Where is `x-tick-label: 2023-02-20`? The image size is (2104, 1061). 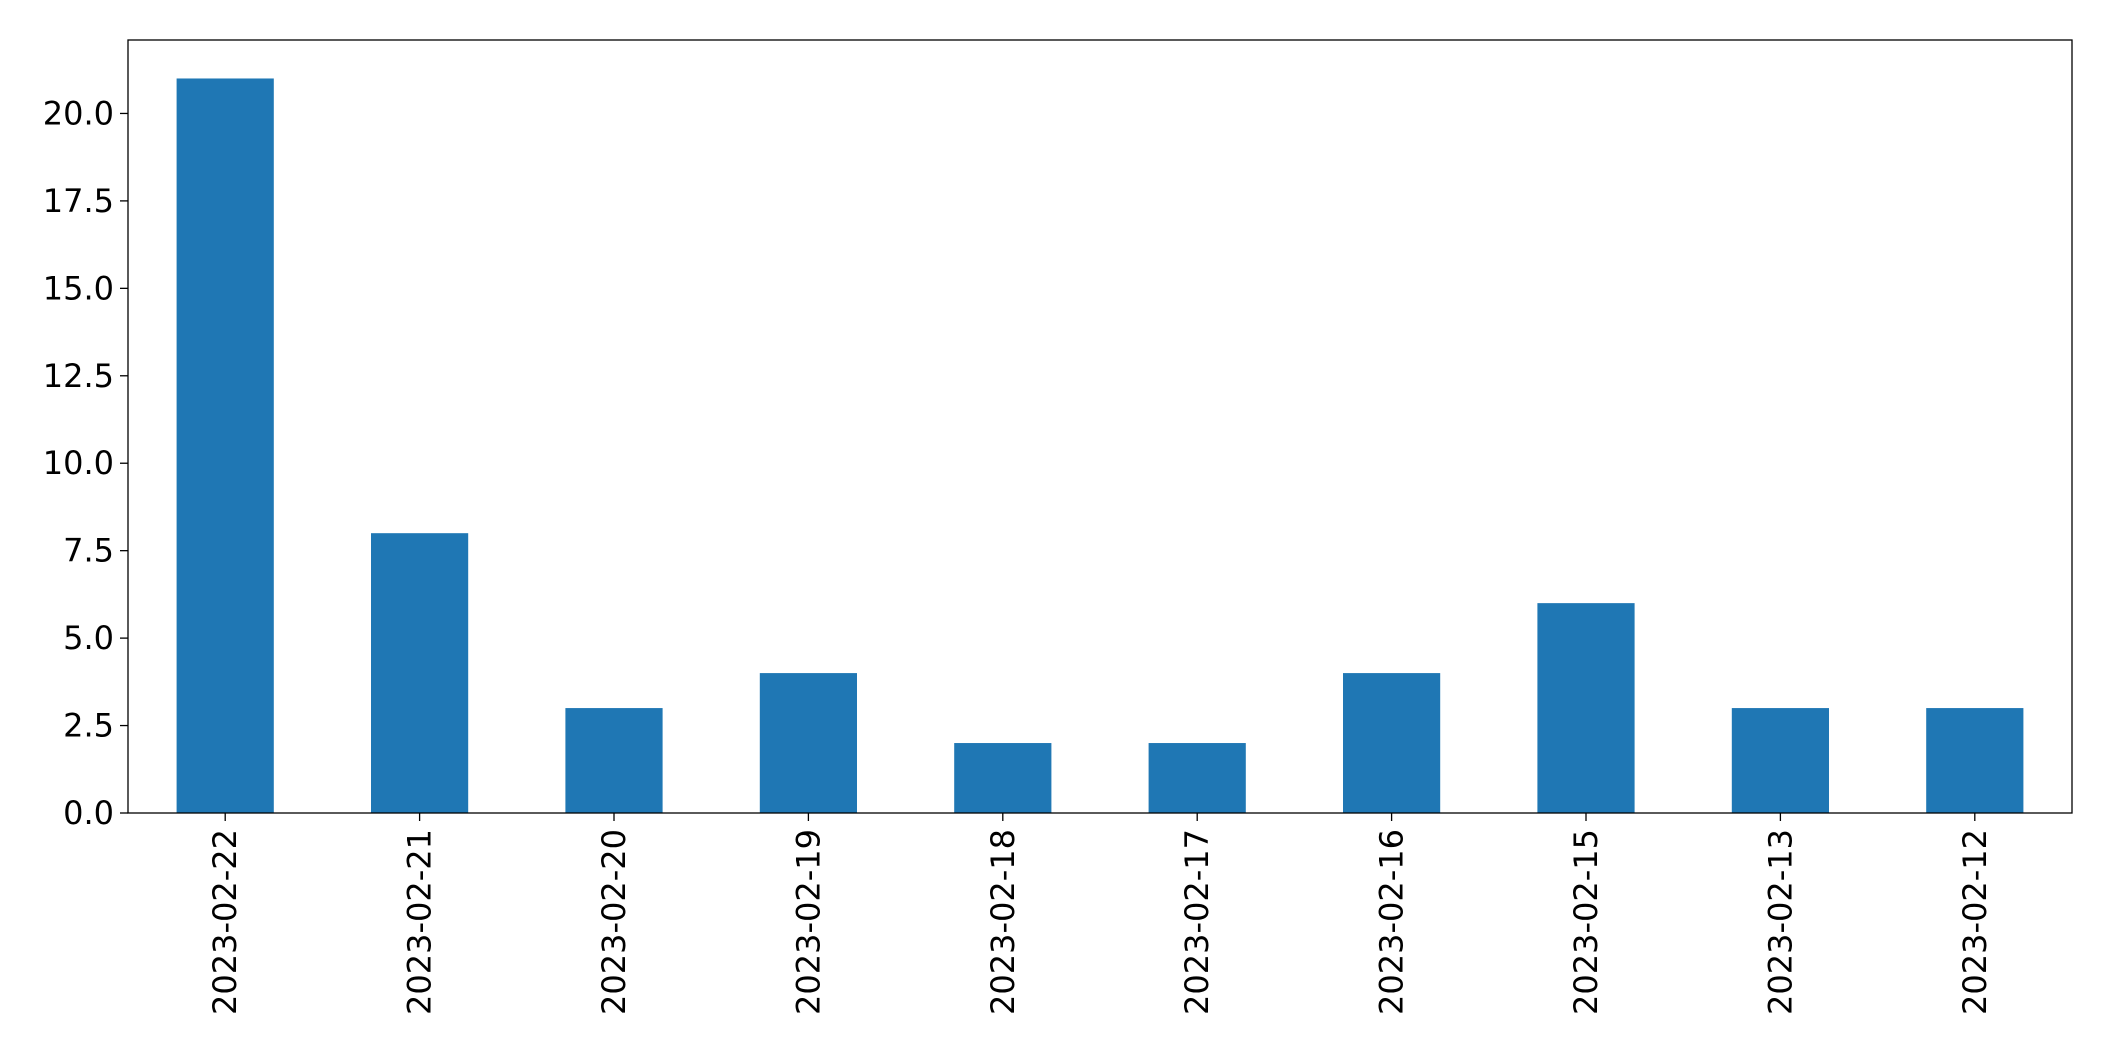 x-tick-label: 2023-02-20 is located at coordinates (614, 922).